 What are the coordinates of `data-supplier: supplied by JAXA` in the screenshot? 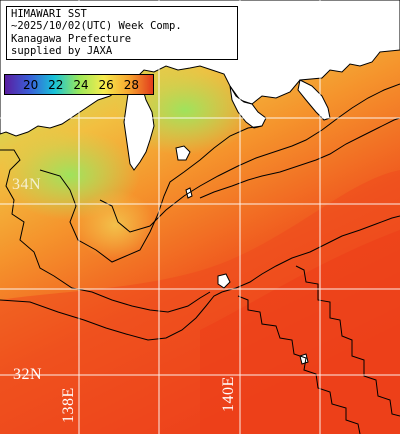 It's located at (62, 51).